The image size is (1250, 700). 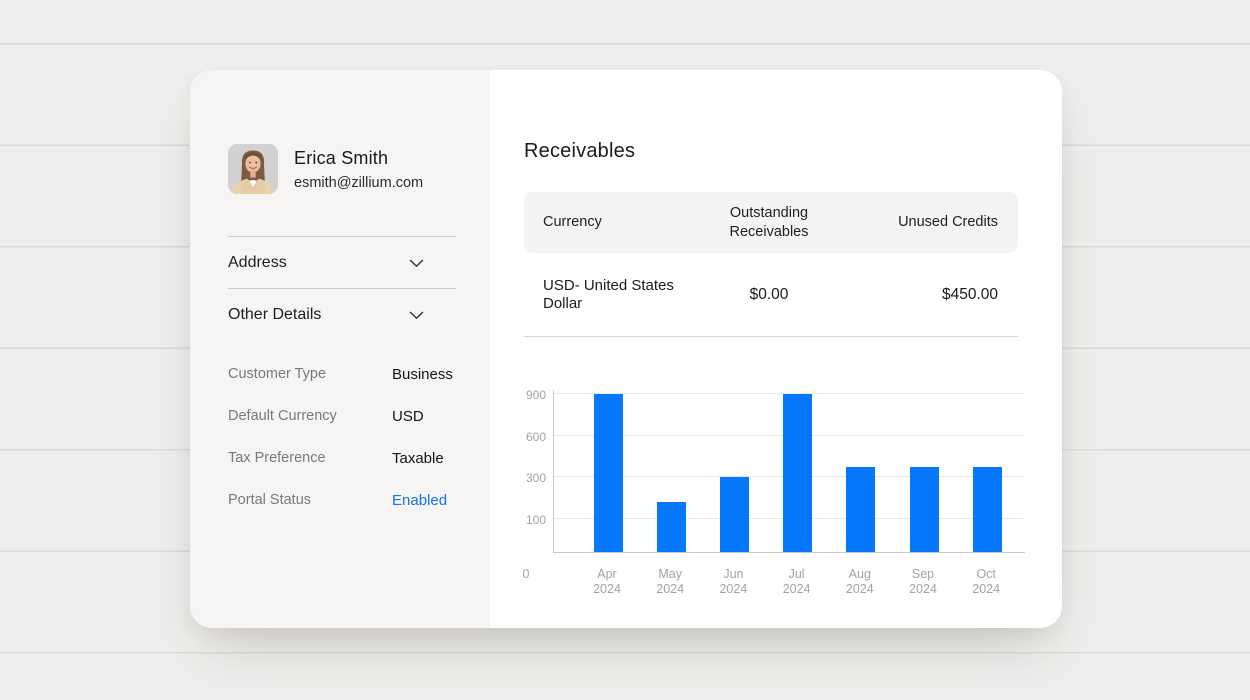 What do you see at coordinates (986, 581) in the screenshot?
I see `chart-x-tick-label: Oct 2024` at bounding box center [986, 581].